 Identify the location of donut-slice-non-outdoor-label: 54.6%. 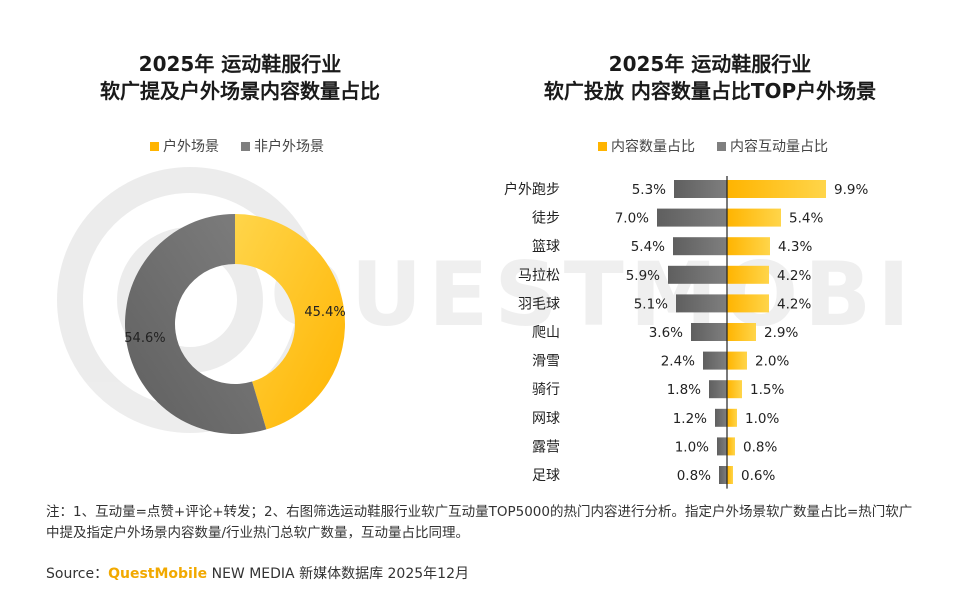
(144, 338).